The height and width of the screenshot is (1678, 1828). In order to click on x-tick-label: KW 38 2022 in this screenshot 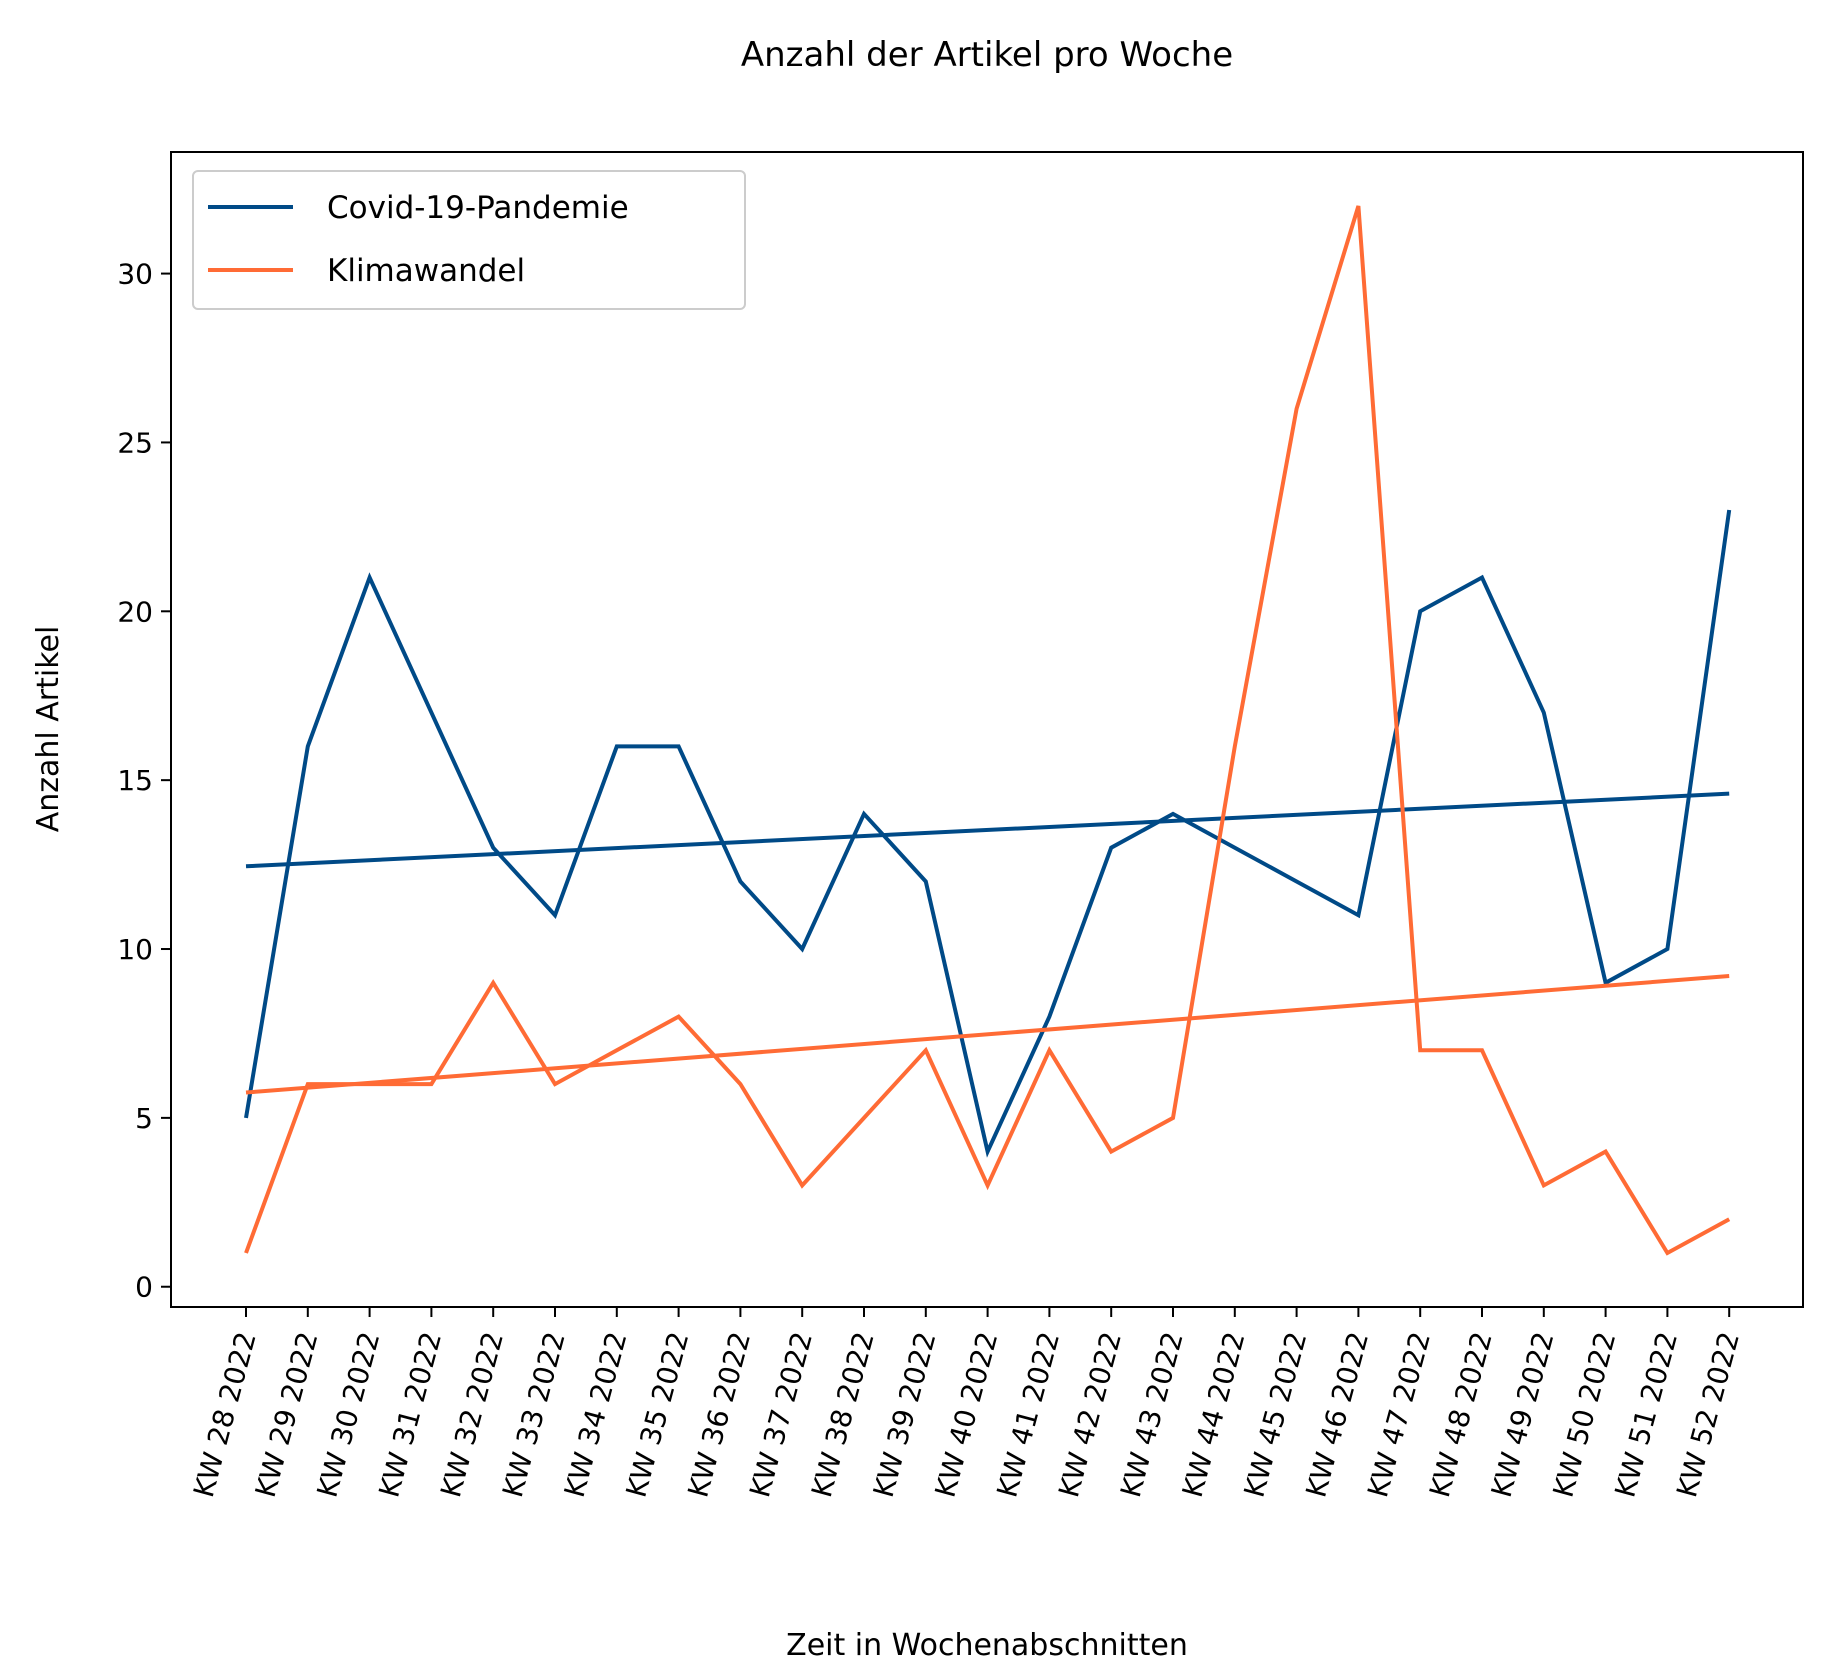, I will do `click(843, 1414)`.